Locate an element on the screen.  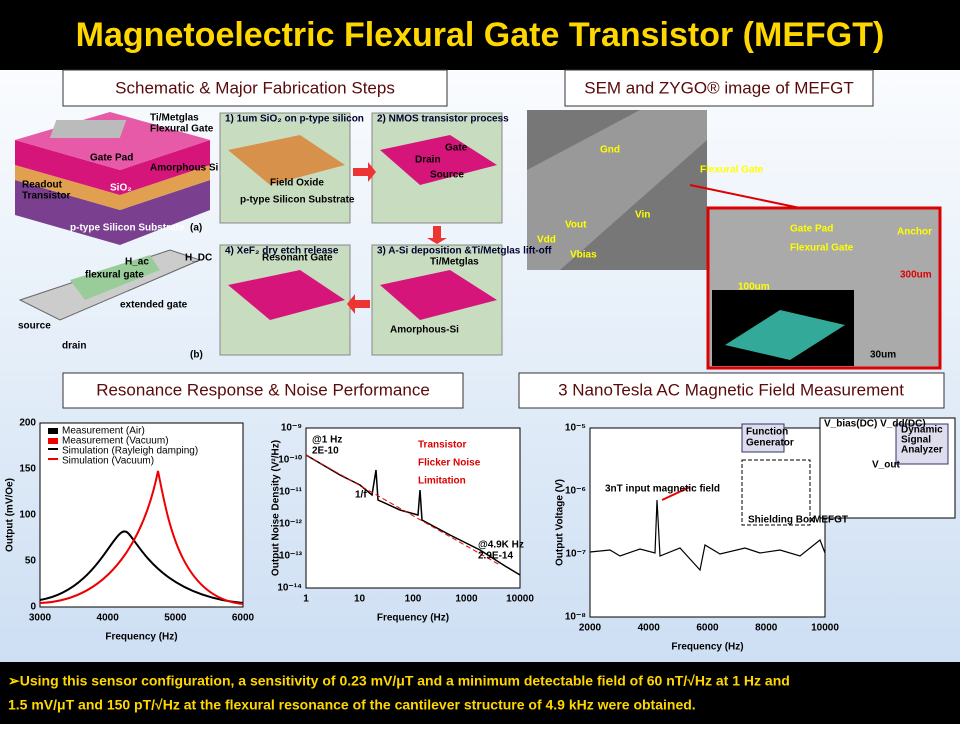
annotation: Generator is located at coordinates (770, 443).